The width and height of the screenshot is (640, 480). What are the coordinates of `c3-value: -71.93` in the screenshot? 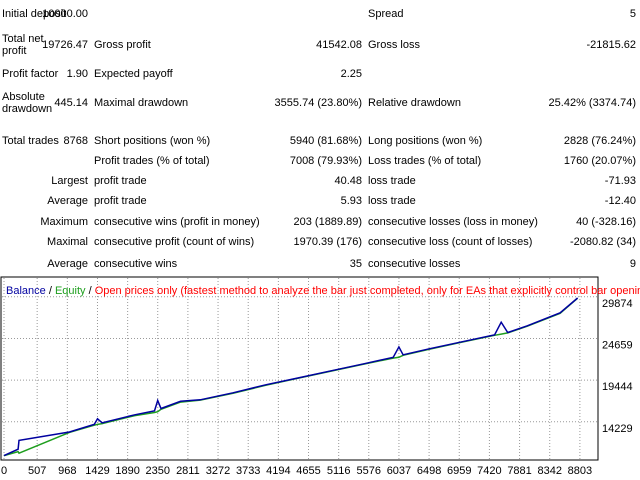 It's located at (620, 181).